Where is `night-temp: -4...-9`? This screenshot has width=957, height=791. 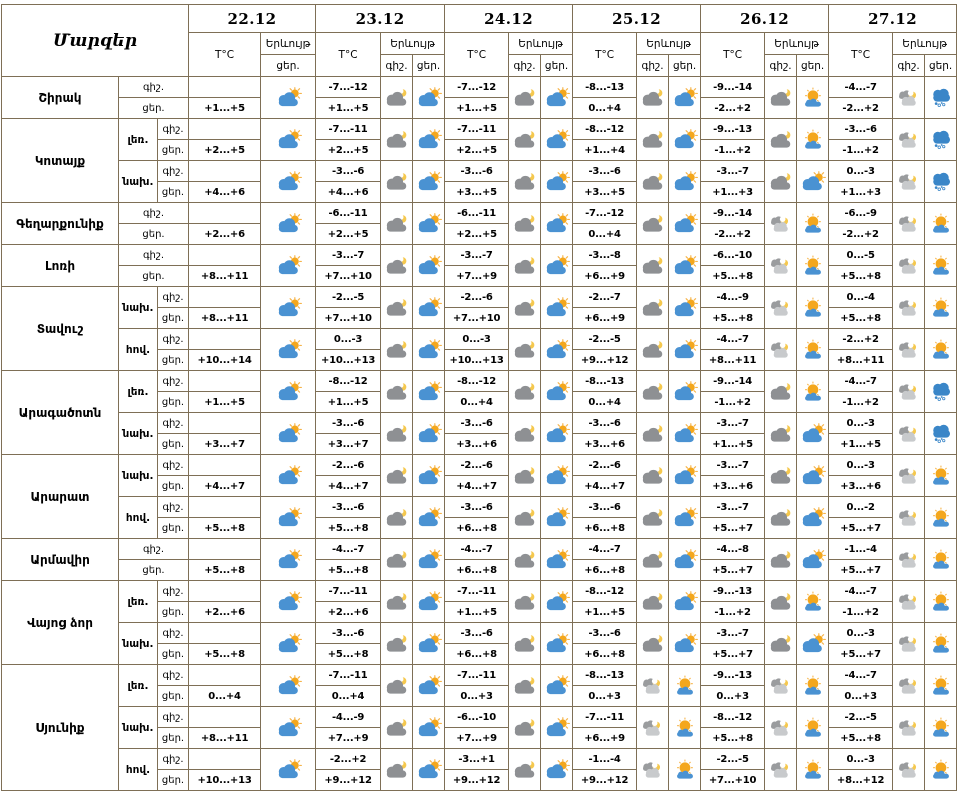 night-temp: -4...-9 is located at coordinates (733, 297).